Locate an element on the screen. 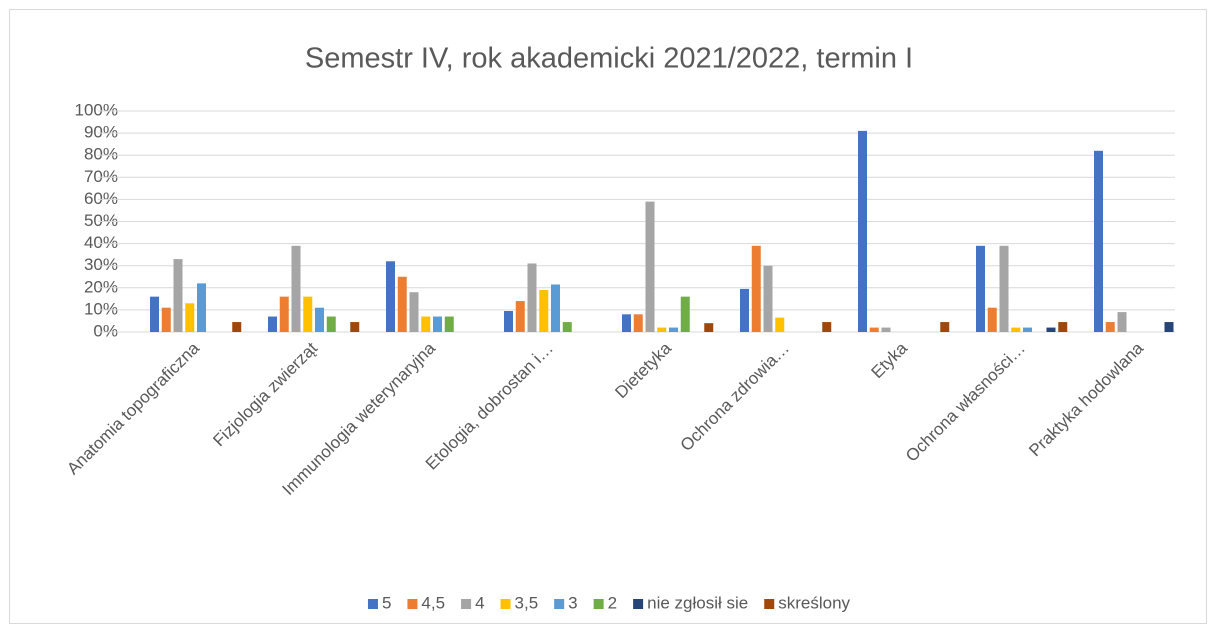 This screenshot has height=633, width=1218. legend-label: 4,5 is located at coordinates (433, 602).